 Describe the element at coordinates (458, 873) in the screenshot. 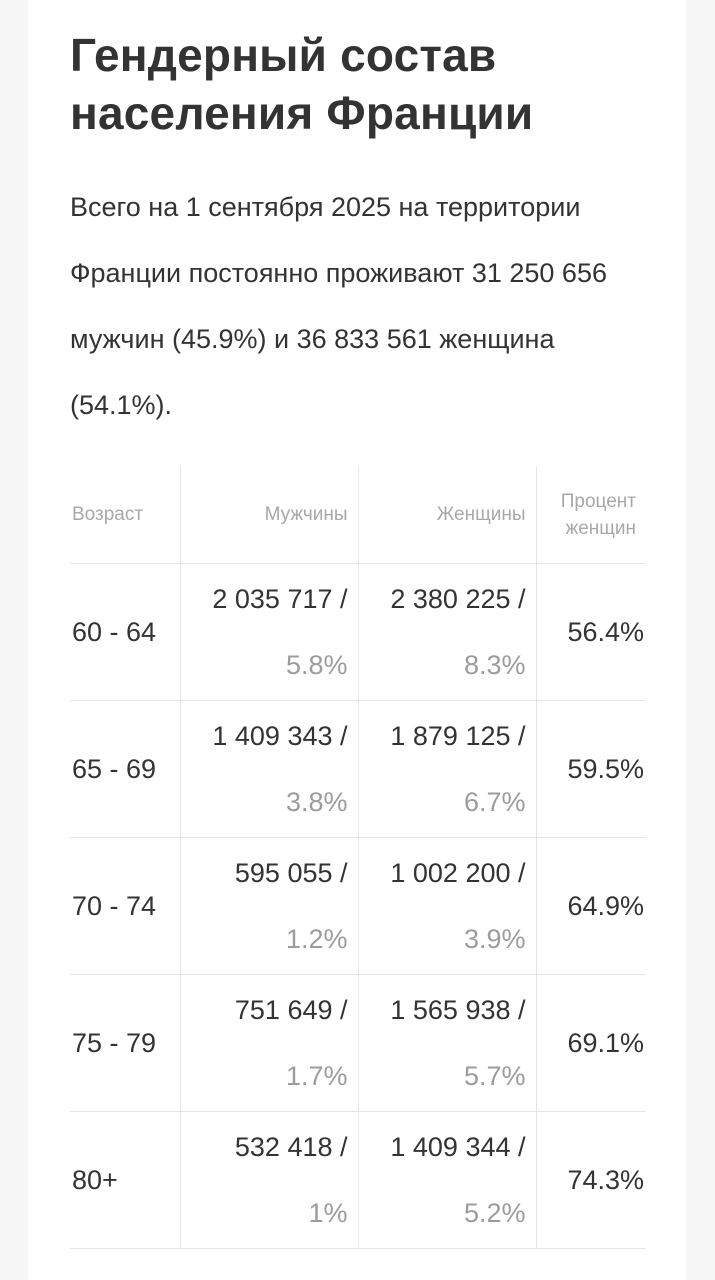

I see `women-count: 1 002 200 /` at that location.